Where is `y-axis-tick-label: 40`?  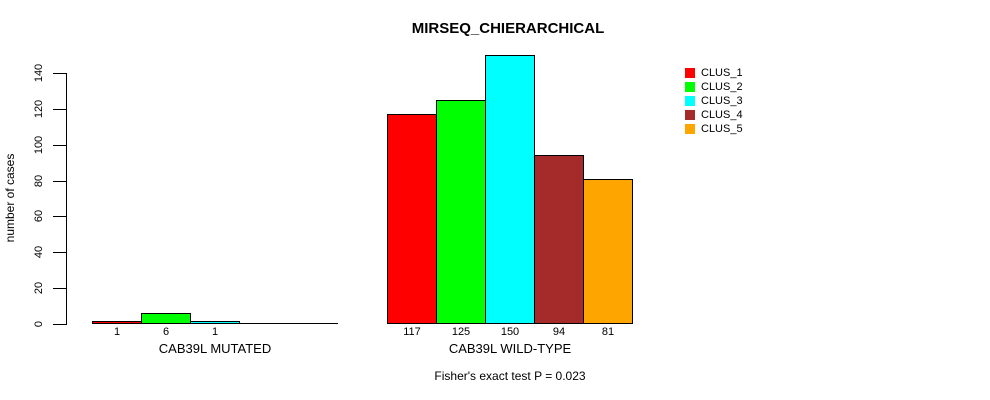 y-axis-tick-label: 40 is located at coordinates (39, 252).